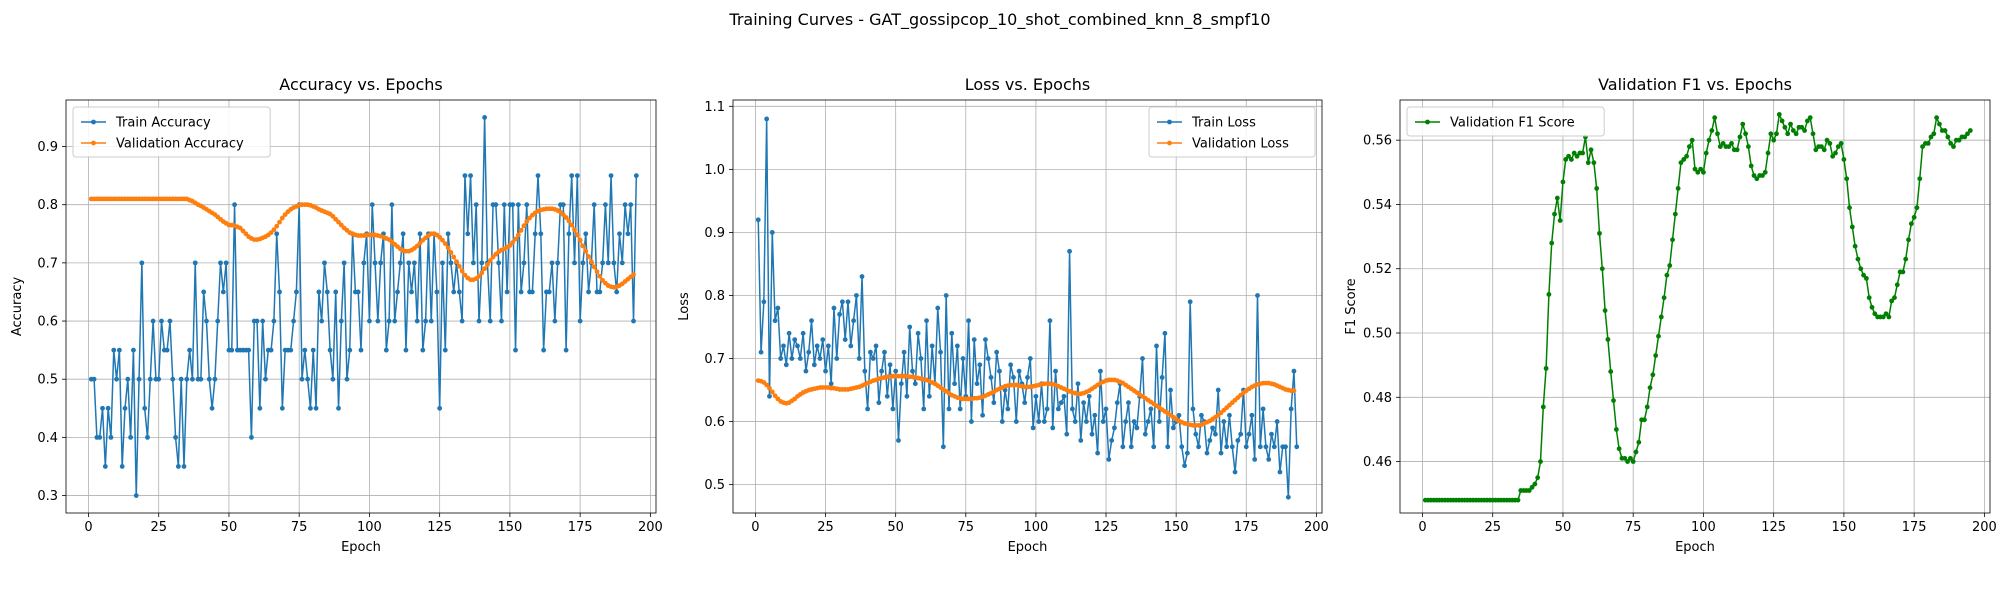 The height and width of the screenshot is (600, 2000). Describe the element at coordinates (1377, 141) in the screenshot. I see `y-tick-label: 0.56` at that location.